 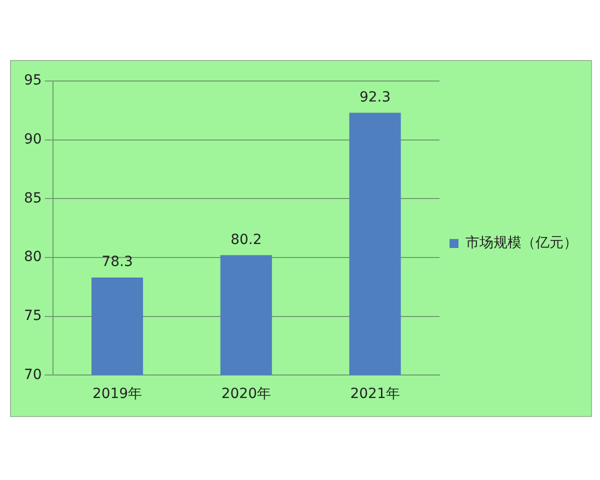 What do you see at coordinates (375, 394) in the screenshot?
I see `x-tick-label: 2021年` at bounding box center [375, 394].